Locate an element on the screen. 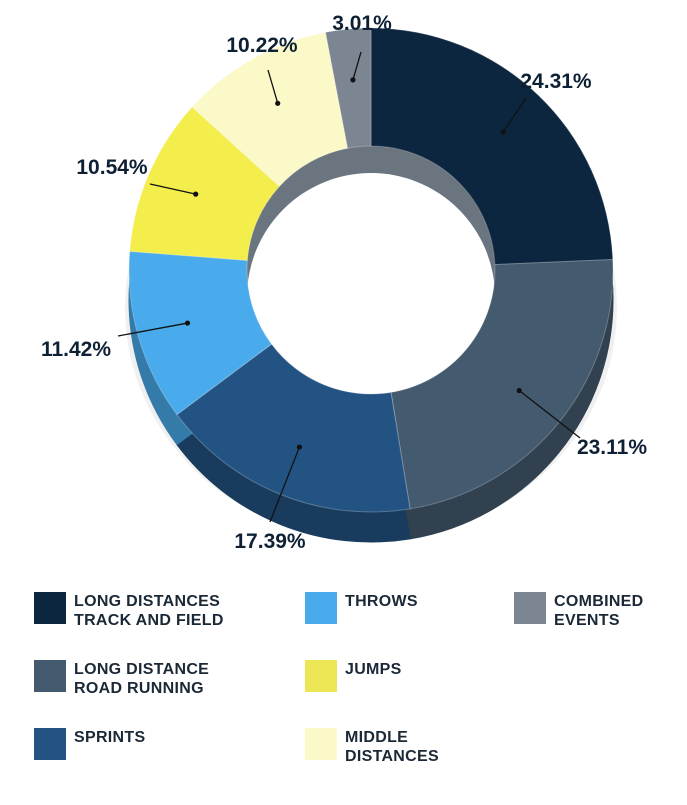 The image size is (687, 805). legend-label-2: SPRINTS is located at coordinates (154, 737).